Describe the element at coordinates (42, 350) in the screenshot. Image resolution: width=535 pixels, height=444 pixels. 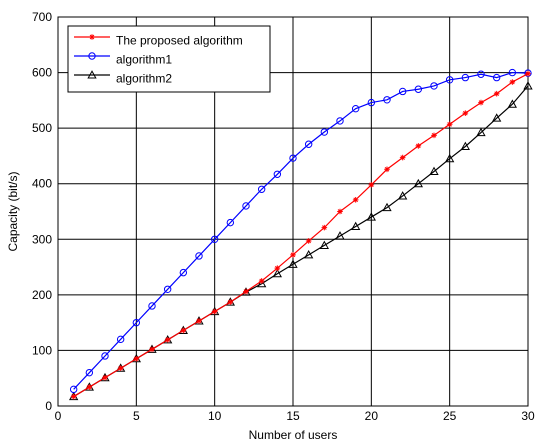
I see `y-tick-label: 100` at that location.